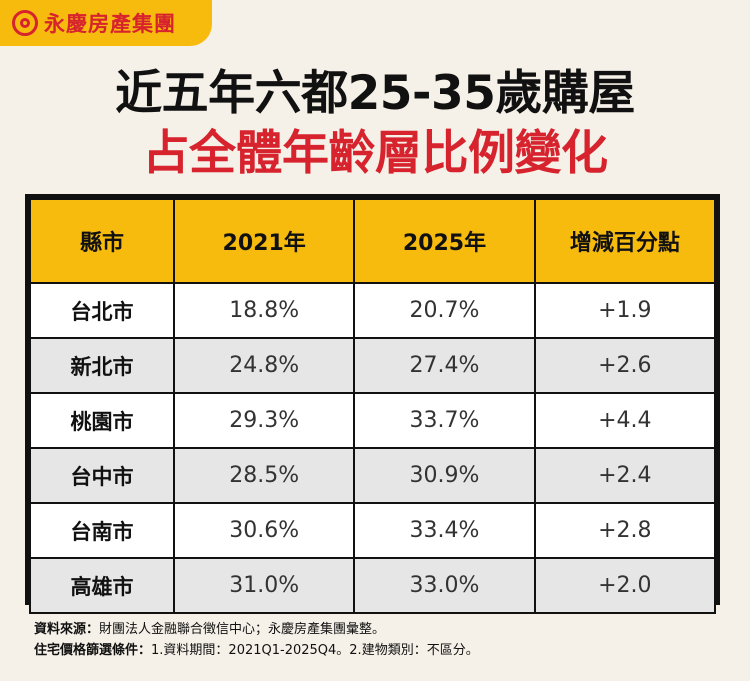 The height and width of the screenshot is (681, 750). Describe the element at coordinates (93, 650) in the screenshot. I see `filter-label: 住宅價格篩選條件：` at that location.